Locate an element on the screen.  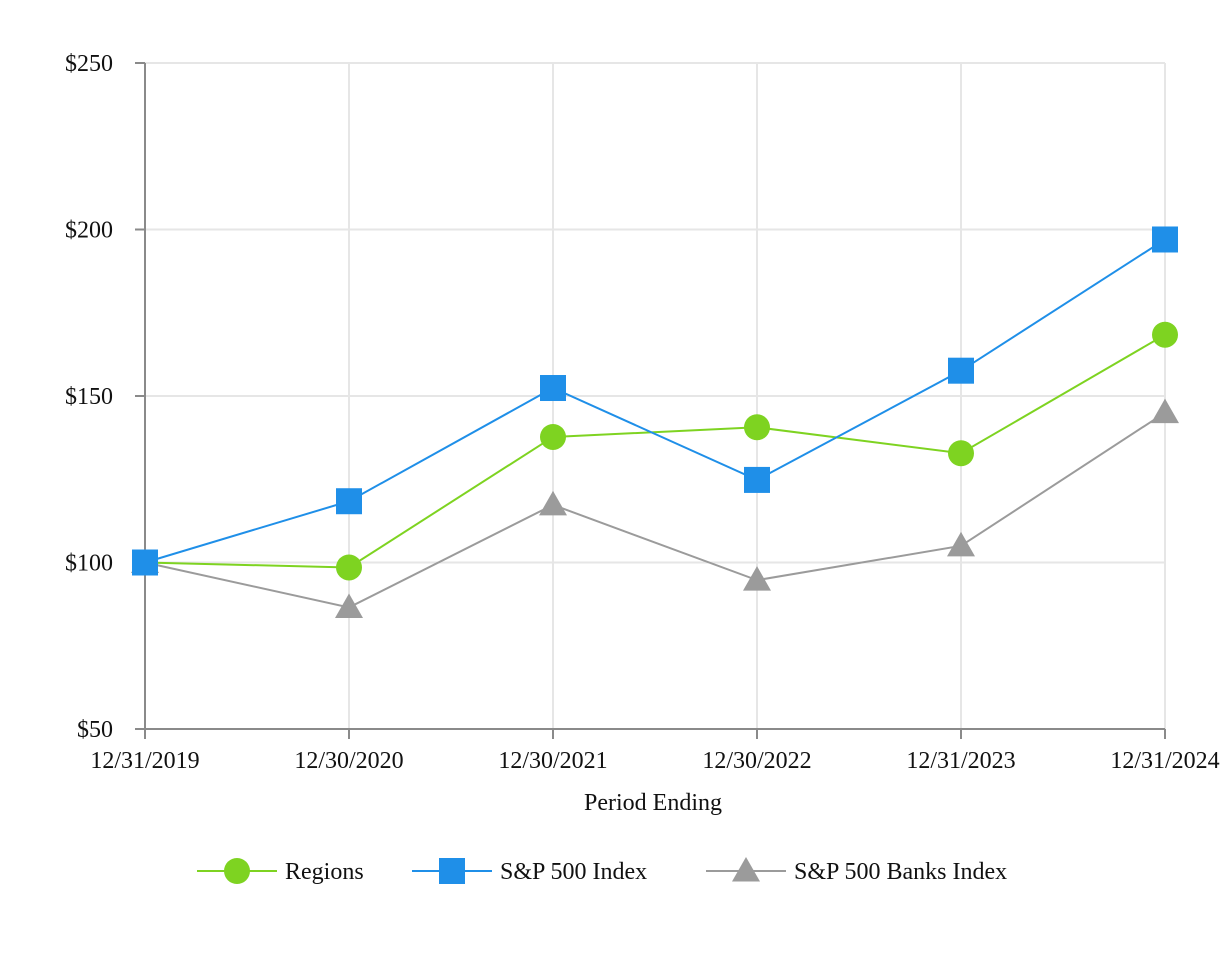
y-tick-label: $100 is located at coordinates (89, 564).